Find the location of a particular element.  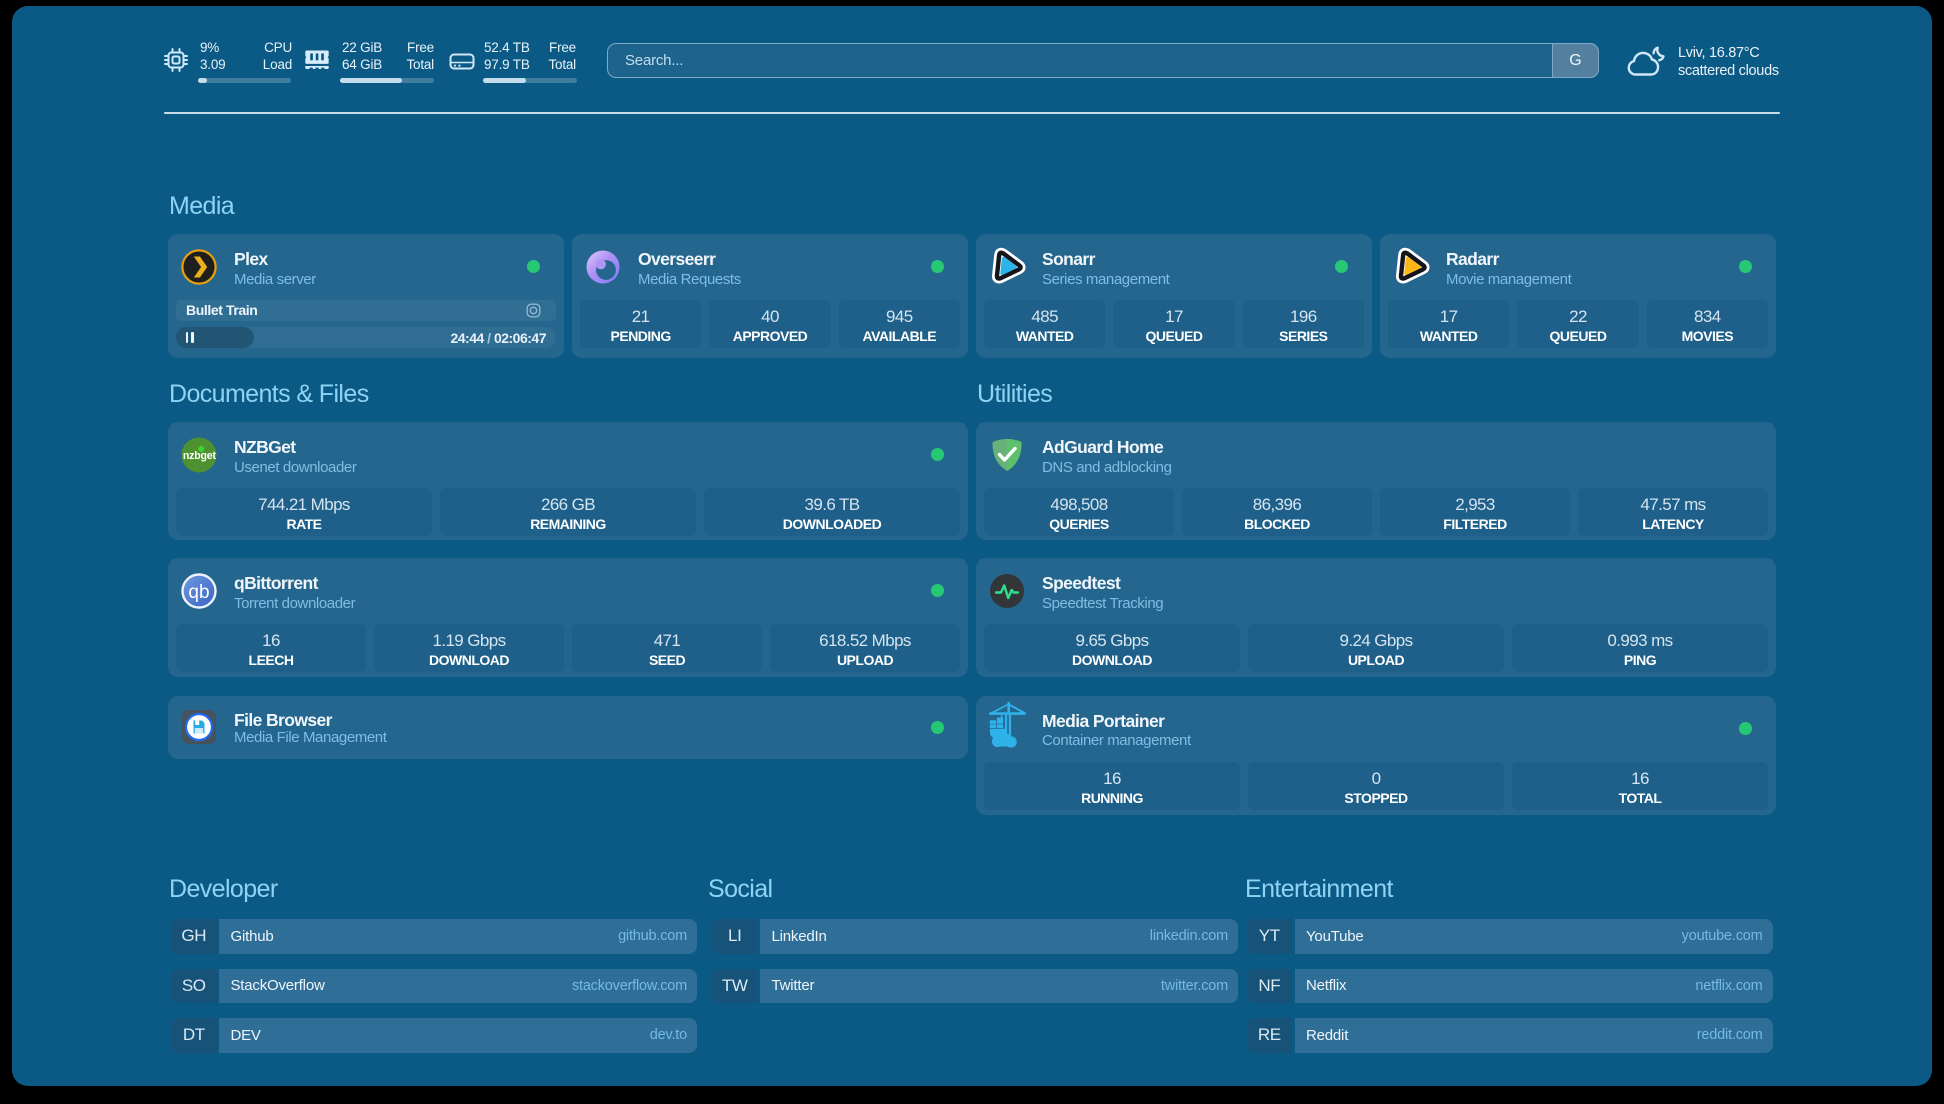

svg-text: nzbget is located at coordinates (200, 456).